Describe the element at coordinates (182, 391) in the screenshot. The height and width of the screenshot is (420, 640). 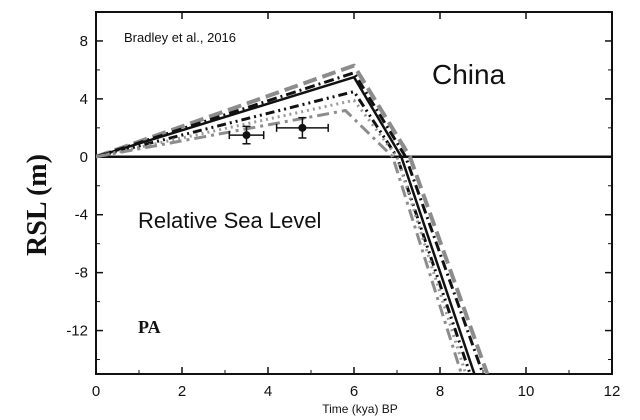
I see `x-tick-label: 2` at that location.